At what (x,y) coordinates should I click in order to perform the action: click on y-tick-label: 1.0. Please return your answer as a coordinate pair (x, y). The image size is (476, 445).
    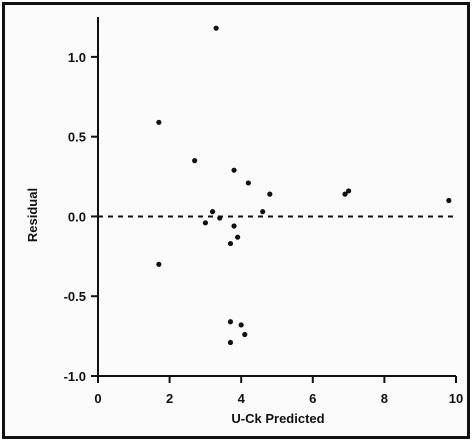
    Looking at the image, I should click on (77, 57).